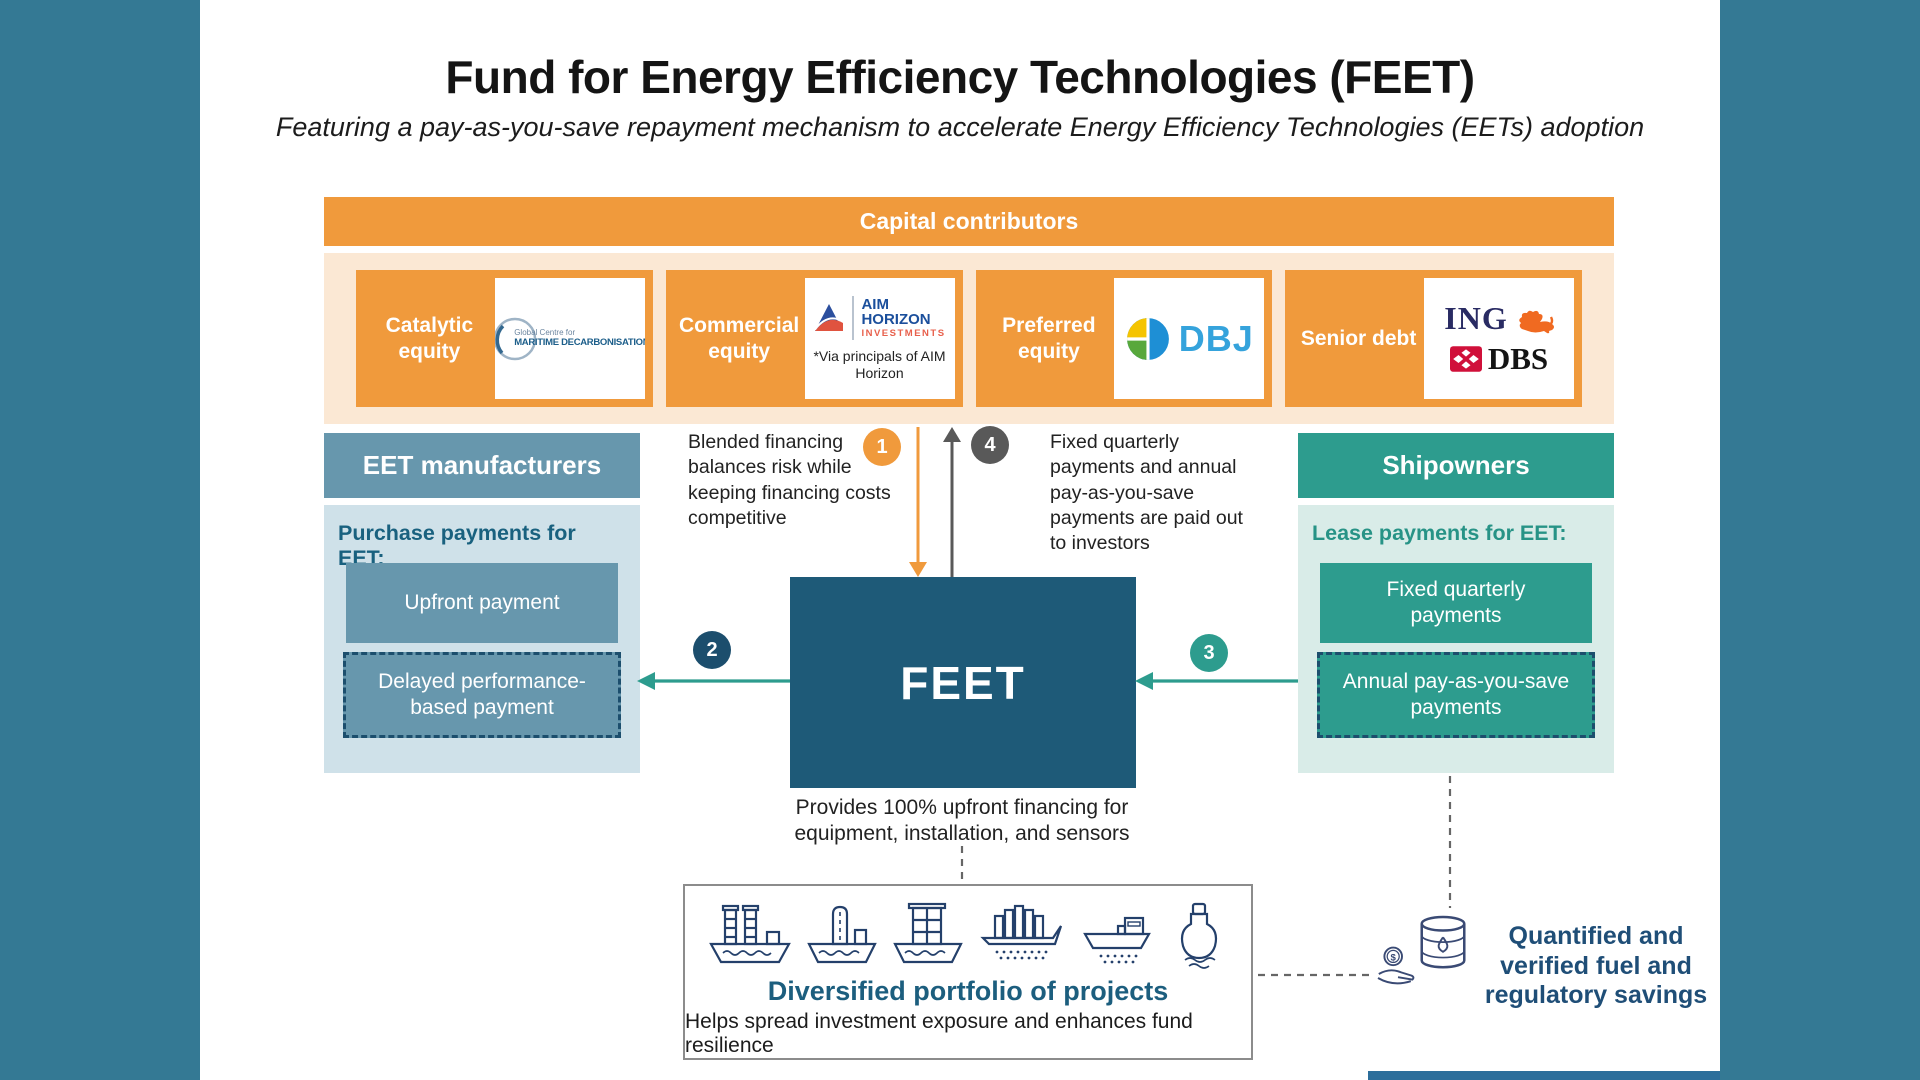 This screenshot has width=1920, height=1080. Describe the element at coordinates (545, 332) in the screenshot. I see `gcmd-logo-line1: Global Centre for` at that location.